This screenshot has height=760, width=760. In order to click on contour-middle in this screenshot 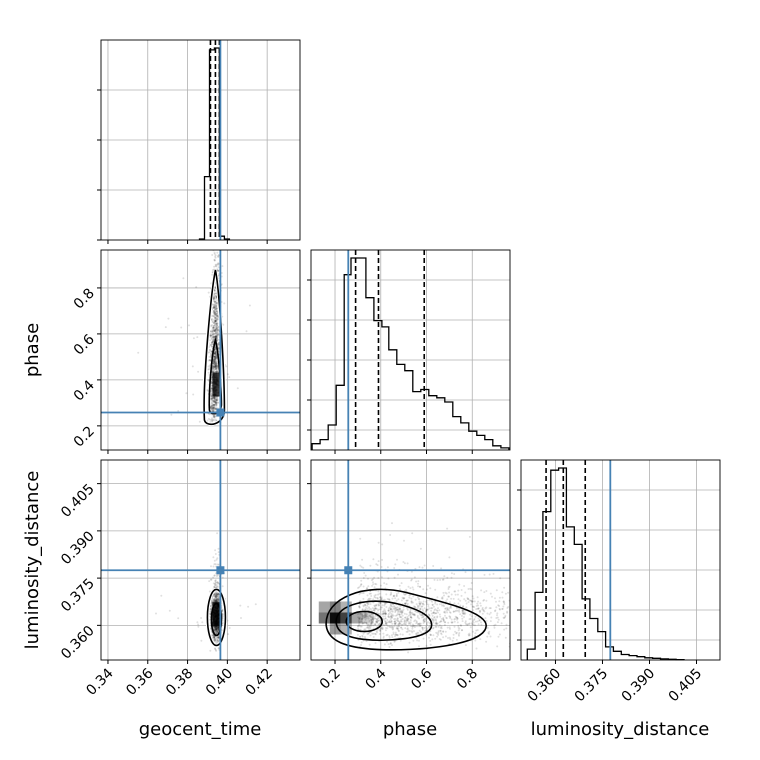, I will do `click(384, 620)`.